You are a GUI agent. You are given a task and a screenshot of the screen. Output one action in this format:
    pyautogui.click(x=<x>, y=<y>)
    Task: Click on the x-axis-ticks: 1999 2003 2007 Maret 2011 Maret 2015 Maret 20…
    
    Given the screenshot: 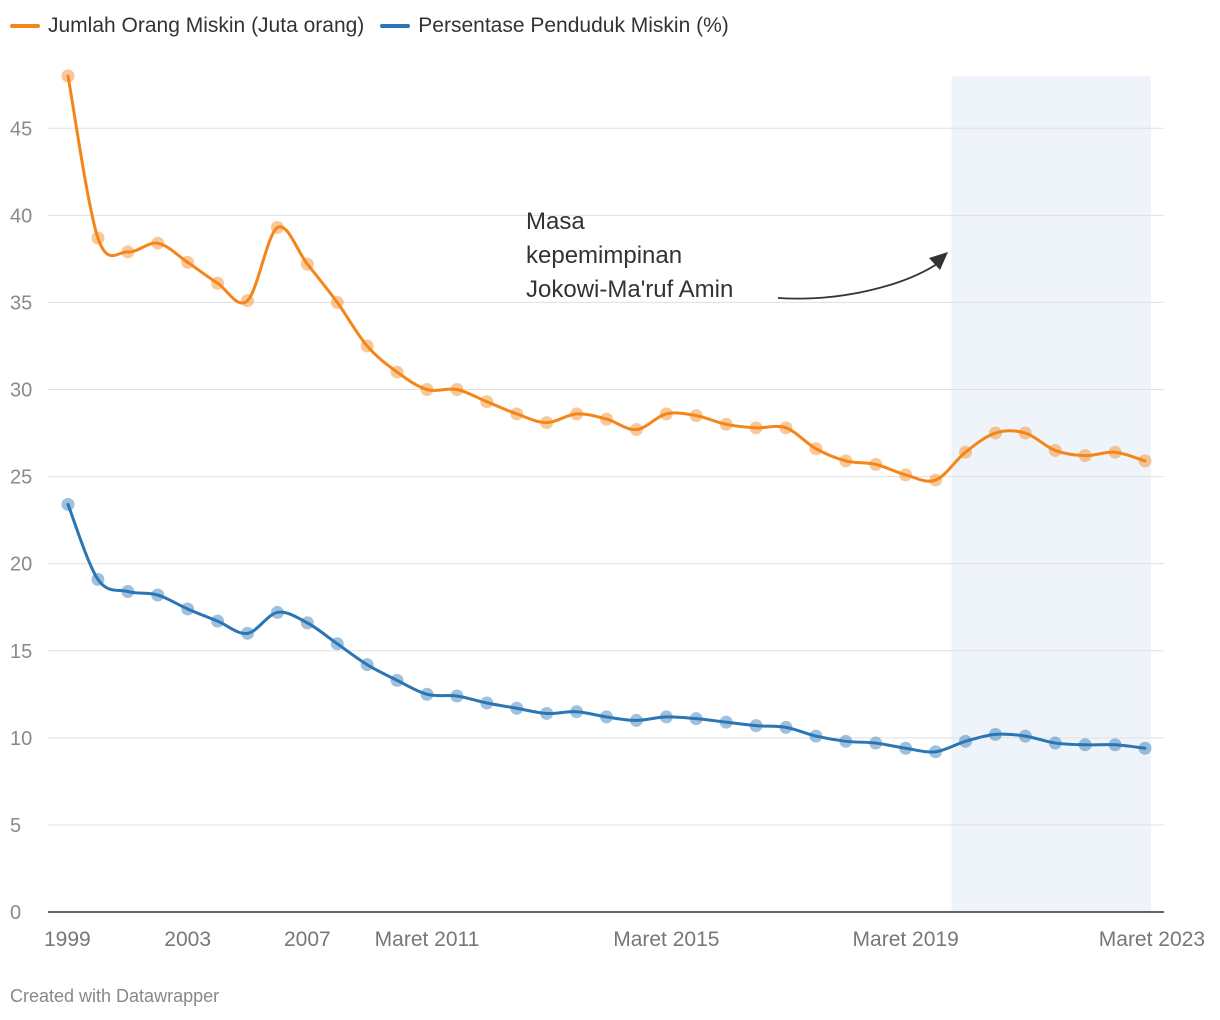 What is the action you would take?
    pyautogui.click(x=624, y=939)
    